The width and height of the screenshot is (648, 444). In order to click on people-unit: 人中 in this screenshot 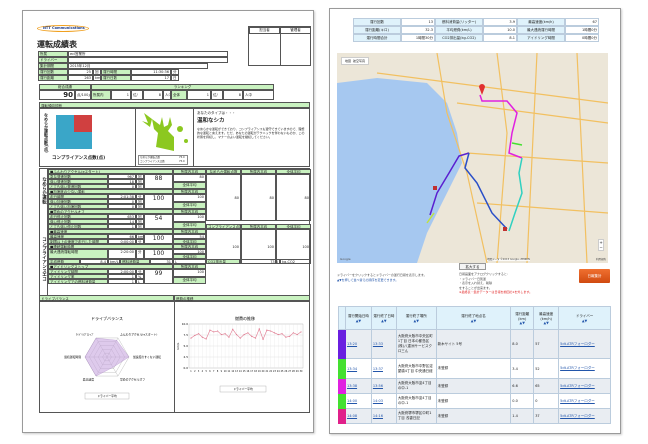, I will do `click(167, 95)`.